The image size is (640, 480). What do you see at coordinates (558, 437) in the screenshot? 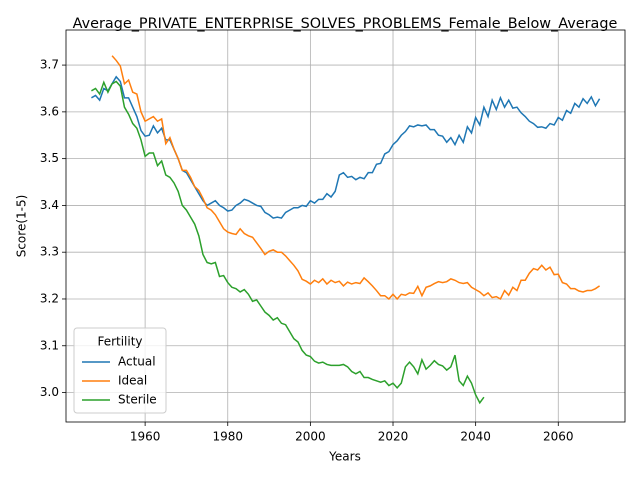
I see `x-tick-label: 2060` at bounding box center [558, 437].